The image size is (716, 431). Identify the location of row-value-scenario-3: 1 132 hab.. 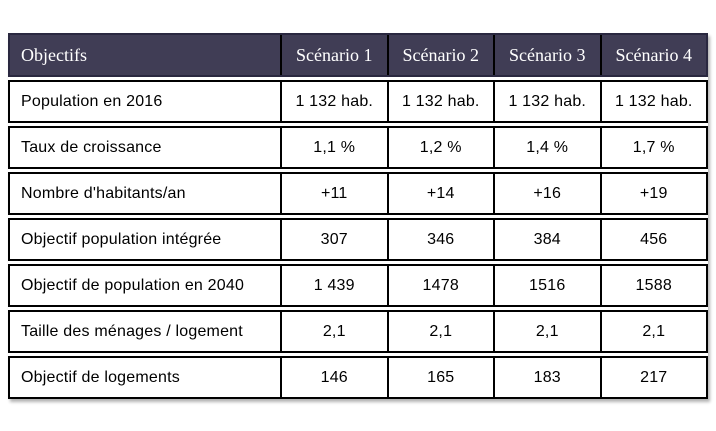
(546, 101).